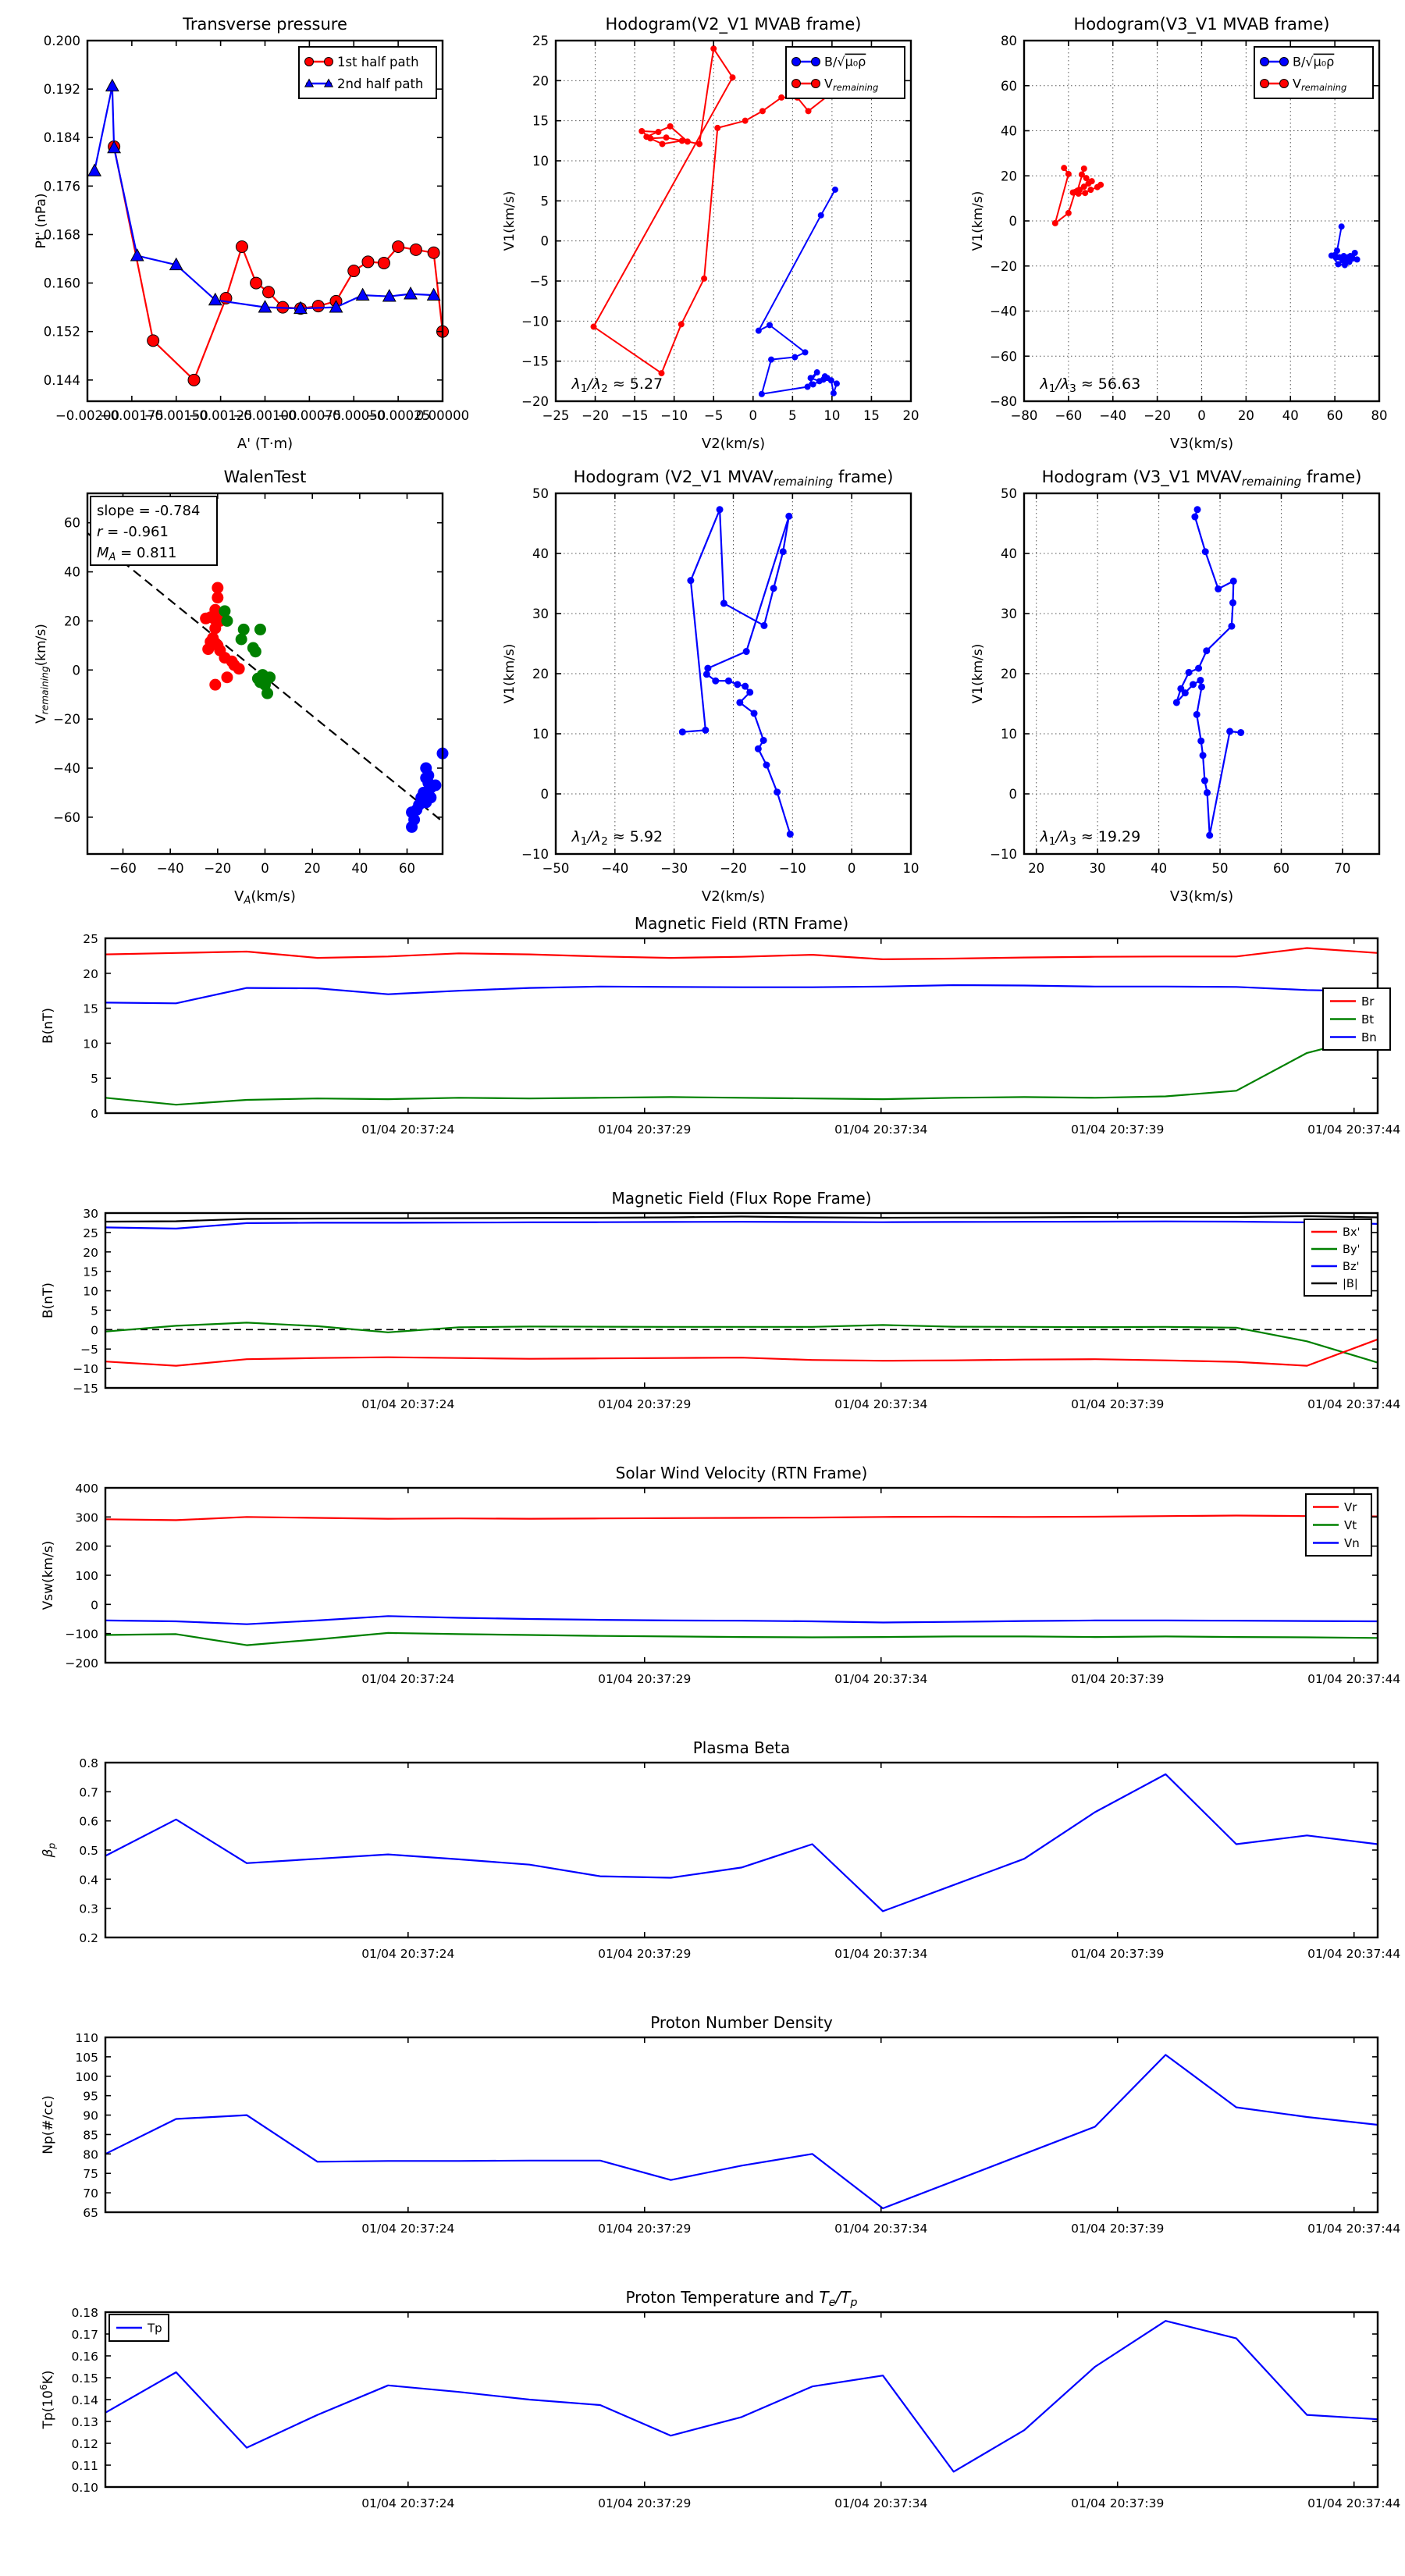  I want to click on x-tick-label: −0.00200, so click(87, 415).